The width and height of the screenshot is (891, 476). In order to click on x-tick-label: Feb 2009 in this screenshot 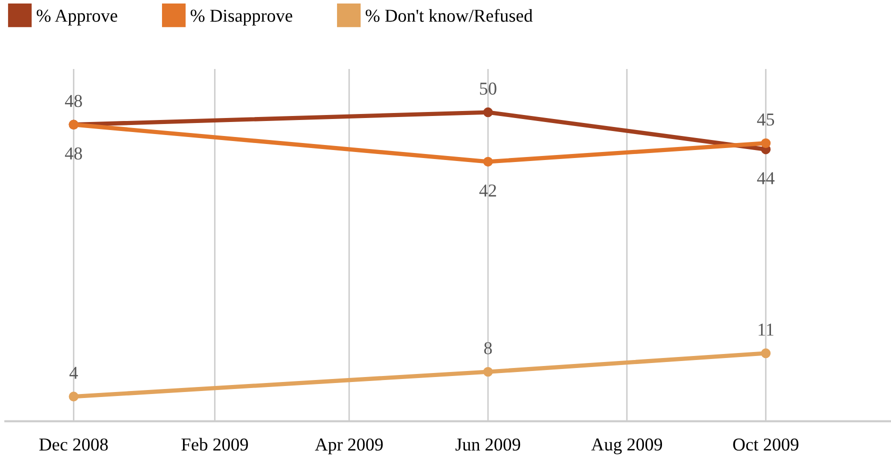, I will do `click(214, 444)`.